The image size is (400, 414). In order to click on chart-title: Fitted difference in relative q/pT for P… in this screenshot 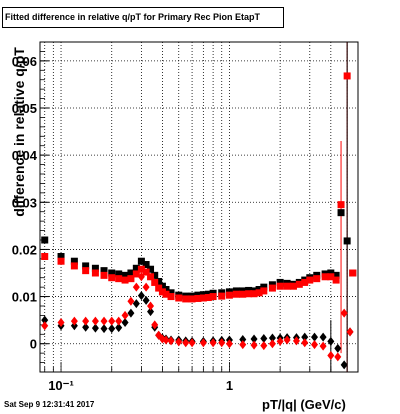, I will do `click(143, 17)`.